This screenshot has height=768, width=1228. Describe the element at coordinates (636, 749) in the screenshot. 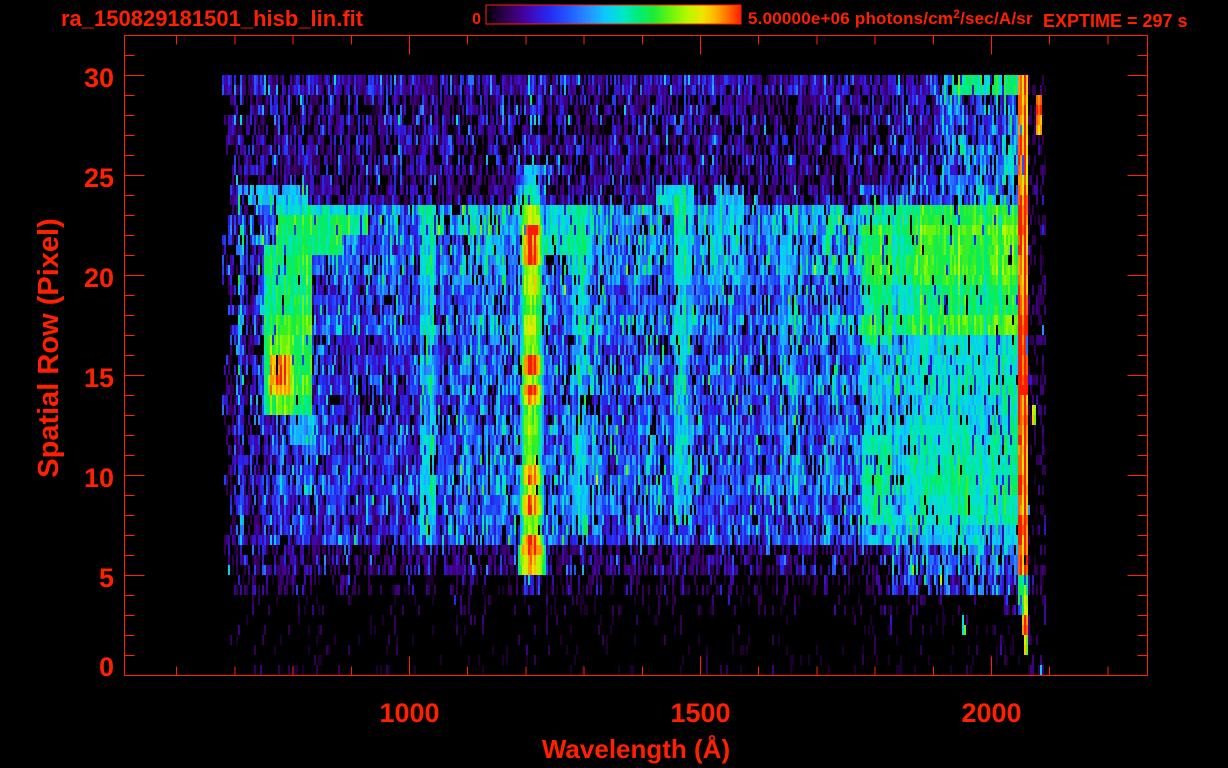

I see `svg-text: Wavelength (Å)` at that location.